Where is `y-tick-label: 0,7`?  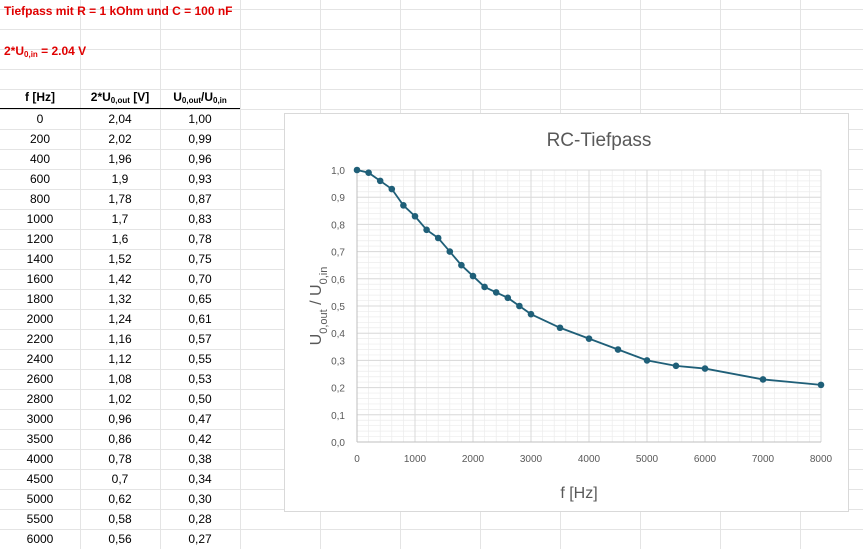 y-tick-label: 0,7 is located at coordinates (338, 253).